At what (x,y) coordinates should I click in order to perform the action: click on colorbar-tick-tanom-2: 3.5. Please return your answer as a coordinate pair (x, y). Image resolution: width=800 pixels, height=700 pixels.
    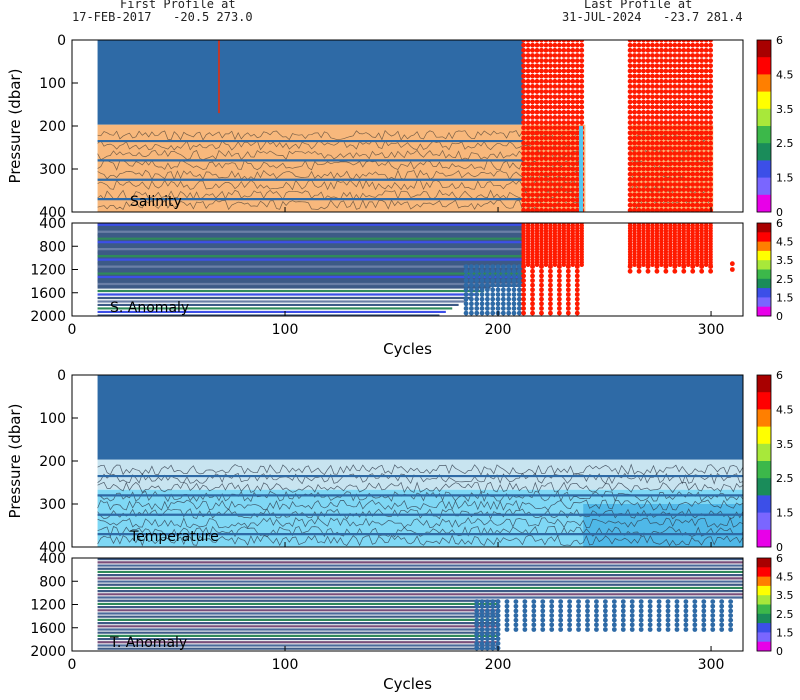
    Looking at the image, I should click on (785, 595).